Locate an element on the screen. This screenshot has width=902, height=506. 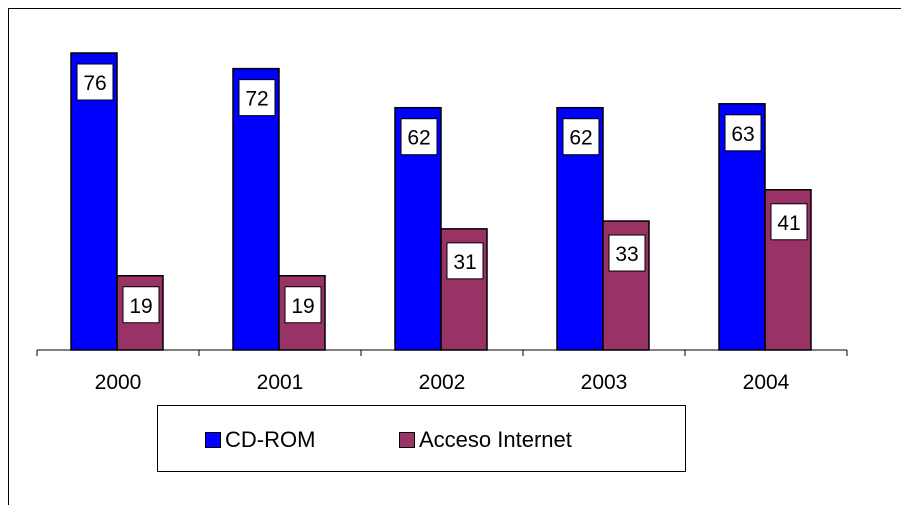
data-label-box-cd-rom-2003 is located at coordinates (581, 137).